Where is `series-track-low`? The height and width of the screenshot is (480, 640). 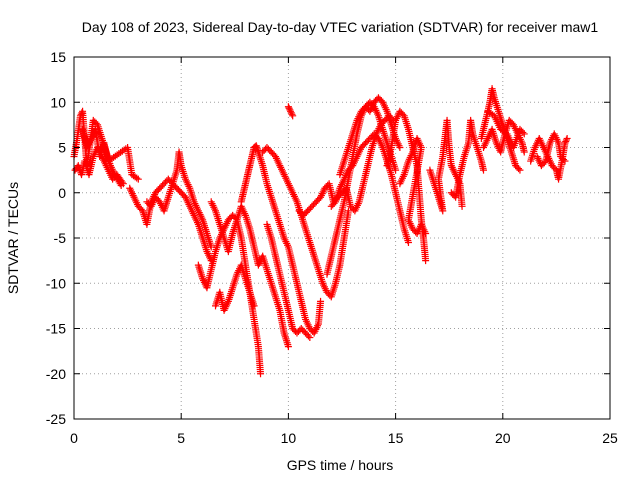
series-track-low is located at coordinates (288, 281).